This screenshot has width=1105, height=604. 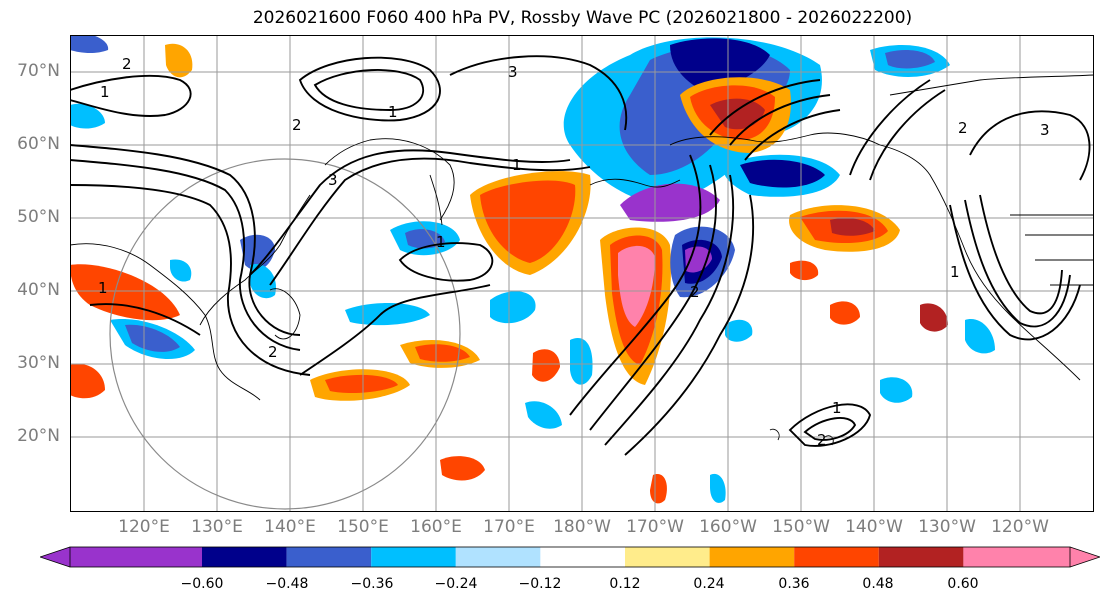 What do you see at coordinates (625, 584) in the screenshot?
I see `colorbar-tick: 0.12` at bounding box center [625, 584].